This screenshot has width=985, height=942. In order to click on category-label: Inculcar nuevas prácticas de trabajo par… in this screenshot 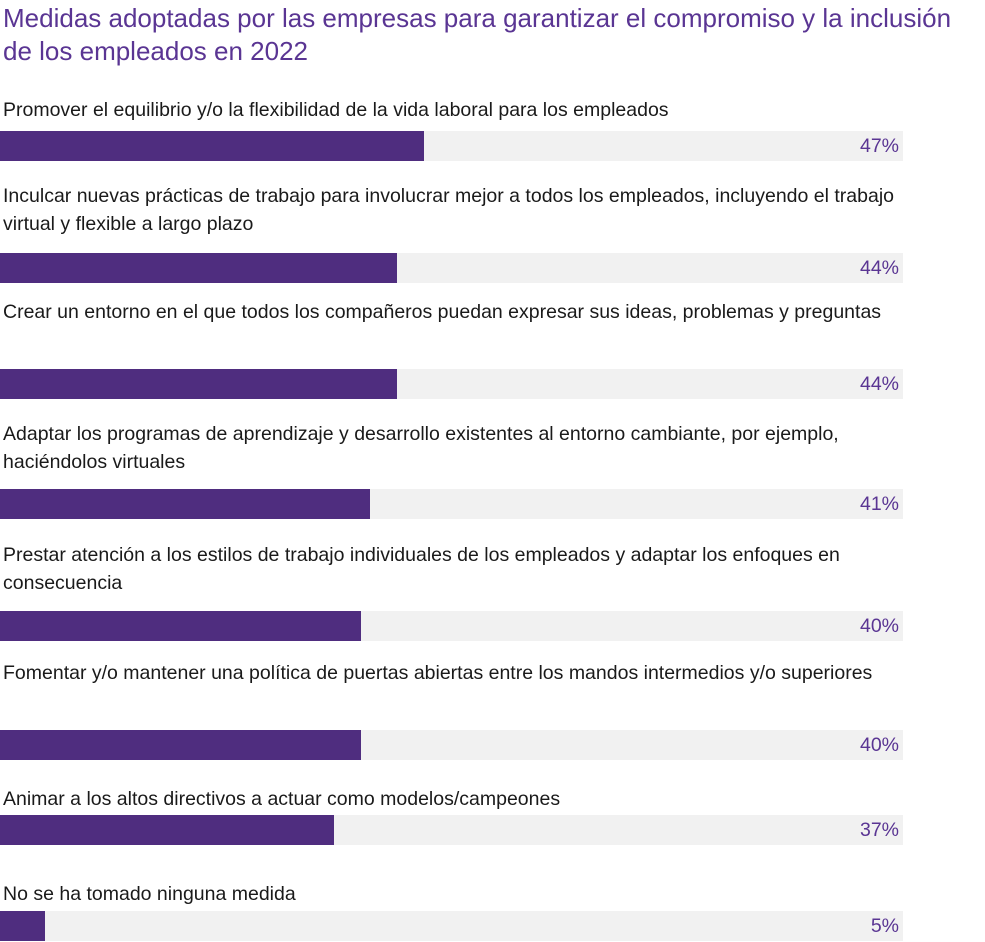, I will do `click(448, 210)`.